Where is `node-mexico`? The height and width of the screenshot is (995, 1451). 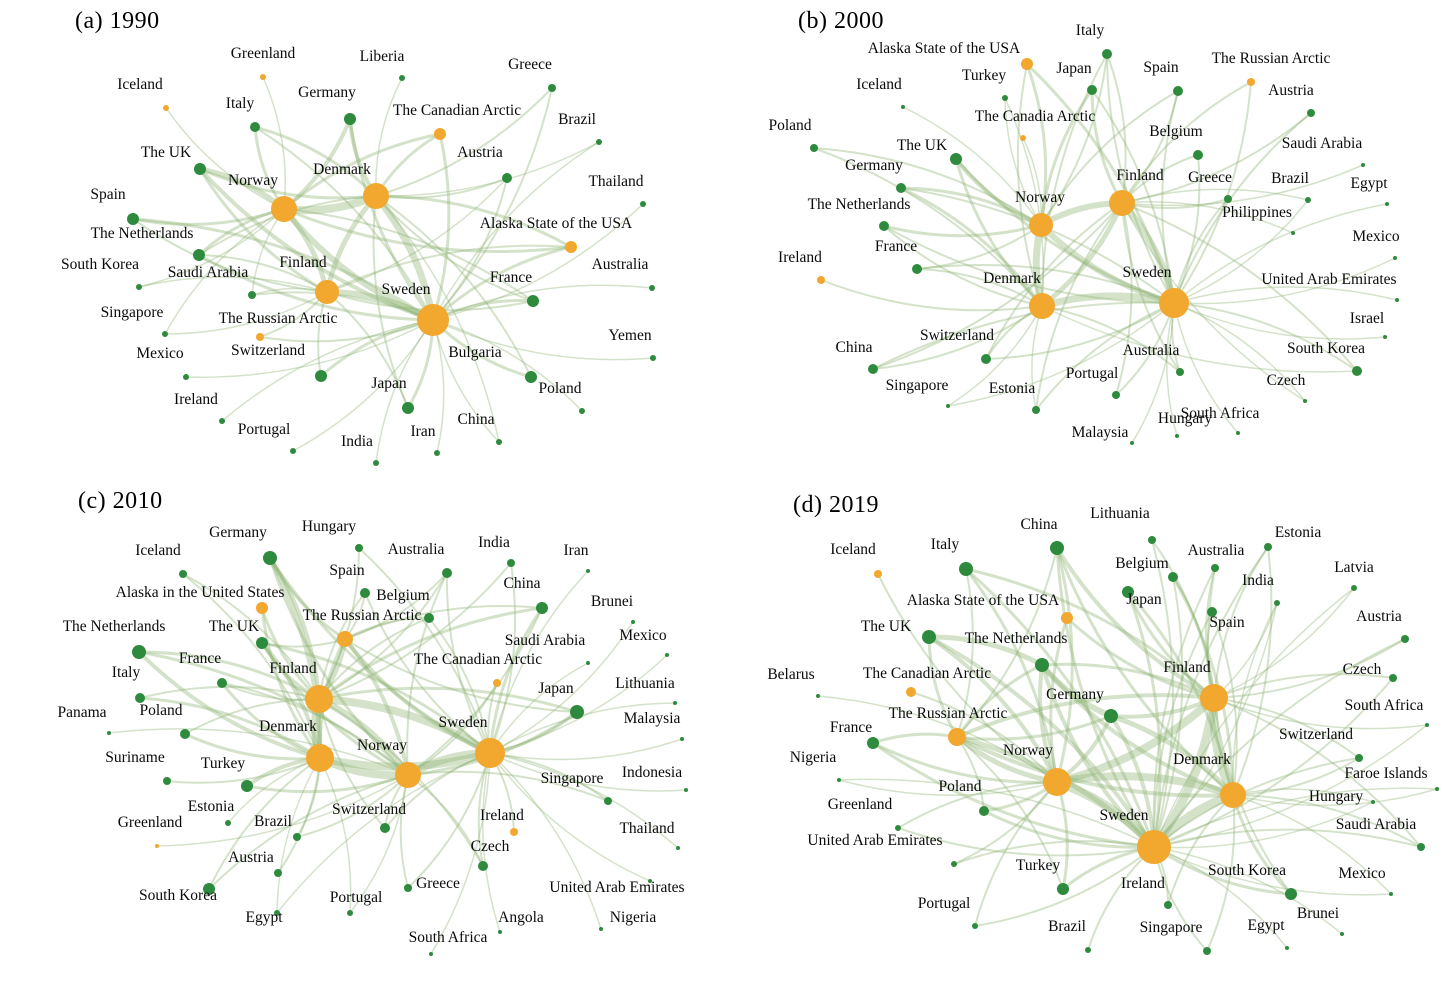 node-mexico is located at coordinates (667, 655).